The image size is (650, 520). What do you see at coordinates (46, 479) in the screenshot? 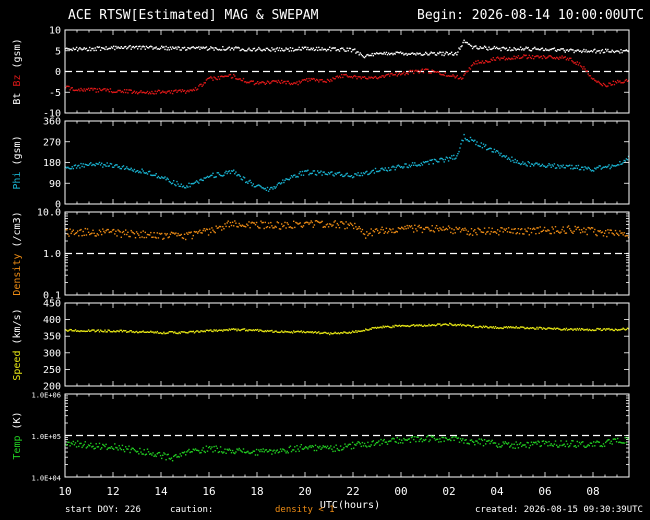
I see `y-tick-label: 1.0E+04` at bounding box center [46, 479].